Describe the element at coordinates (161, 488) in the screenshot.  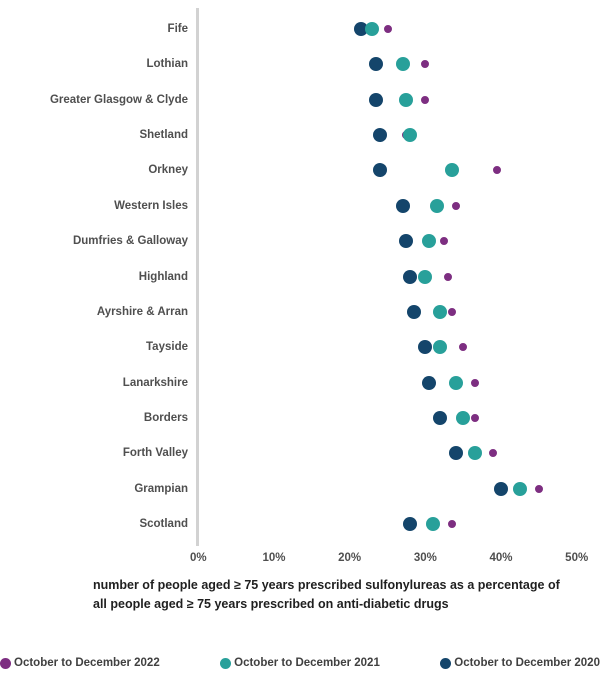
I see `category-label-grampian: Grampian` at that location.